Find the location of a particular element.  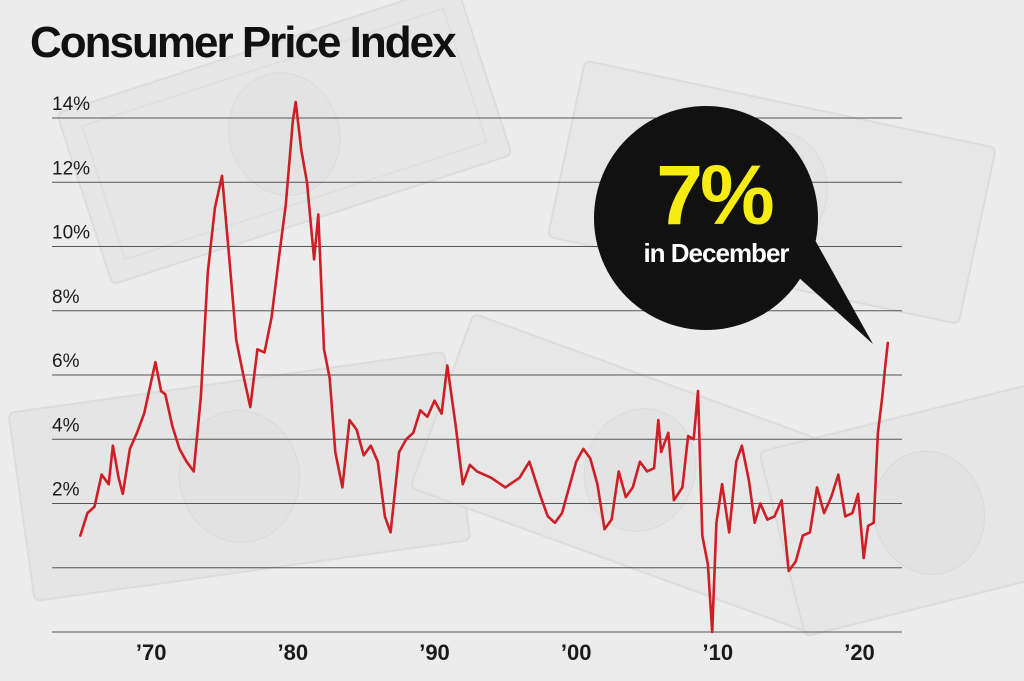

chart-title: Consumer Price Index is located at coordinates (243, 42).